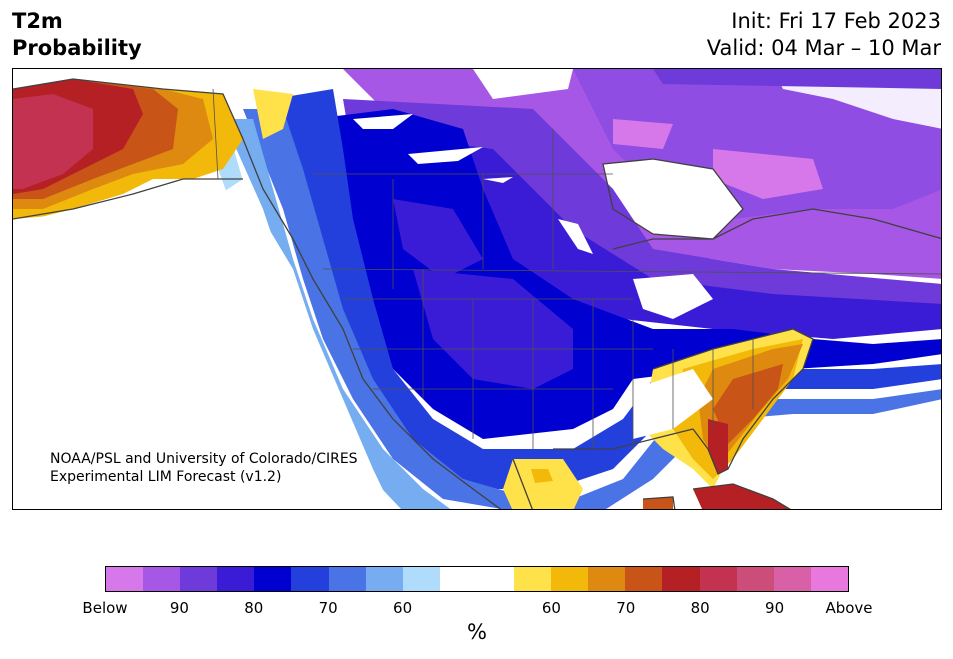 This screenshot has height=659, width=953. What do you see at coordinates (477, 632) in the screenshot?
I see `colorbar-units: %` at bounding box center [477, 632].